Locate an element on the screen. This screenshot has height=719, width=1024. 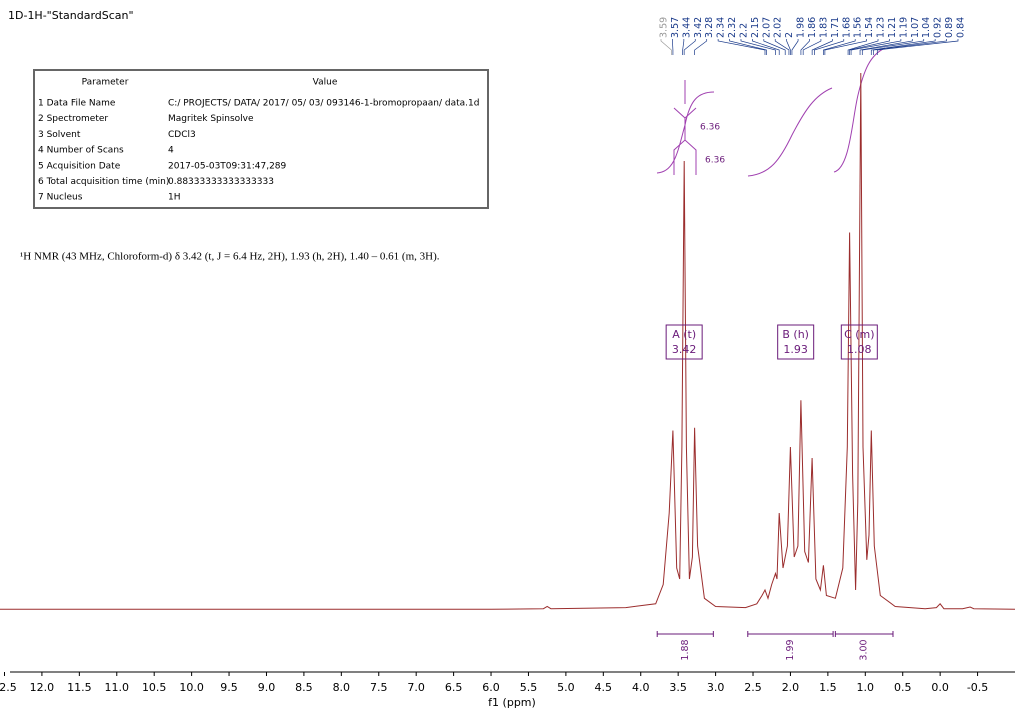
page-title: 1D-1H-"StandardScan" is located at coordinates (71, 15).